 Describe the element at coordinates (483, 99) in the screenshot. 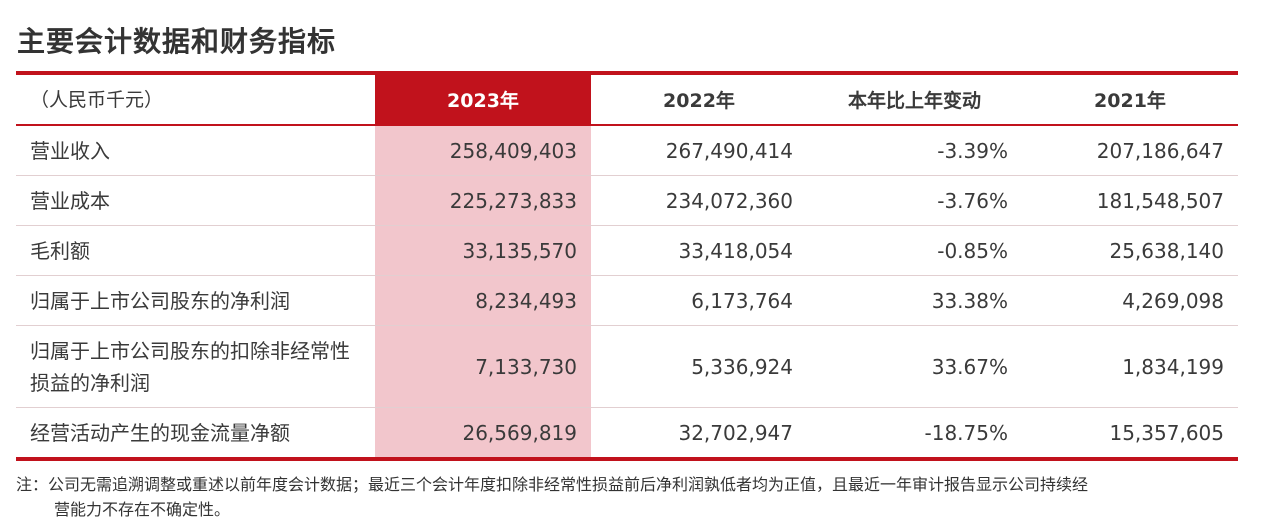

I see `column-header-2023: 2023年` at that location.